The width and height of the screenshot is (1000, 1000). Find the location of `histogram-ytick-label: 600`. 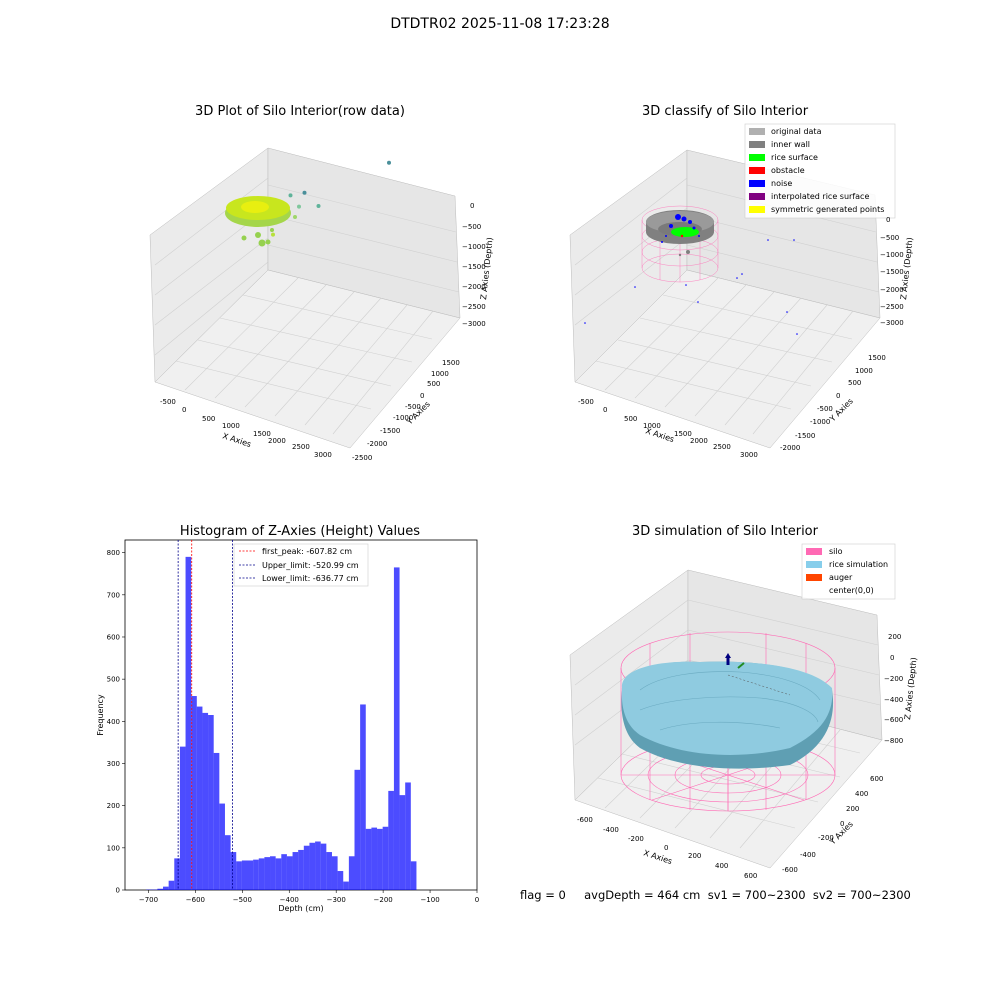

histogram-ytick-label: 600 is located at coordinates (113, 637).